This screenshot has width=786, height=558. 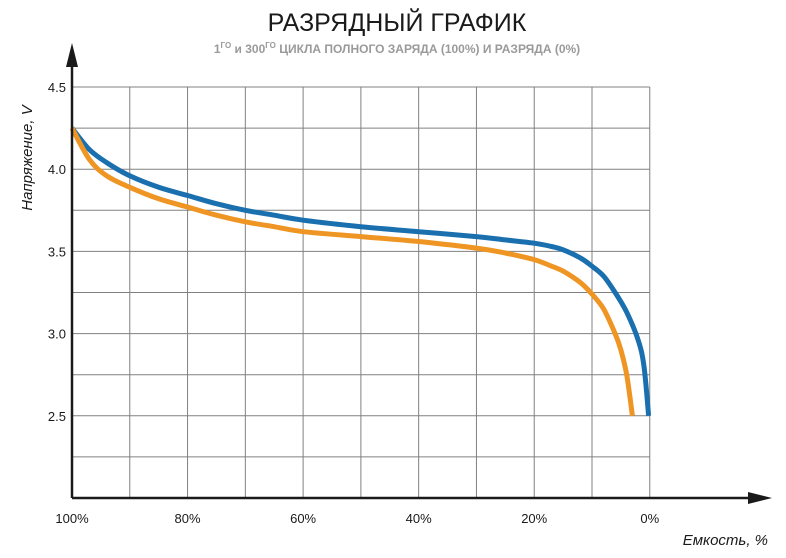 I want to click on y-tick-label-1: 4.0, so click(x=57, y=169).